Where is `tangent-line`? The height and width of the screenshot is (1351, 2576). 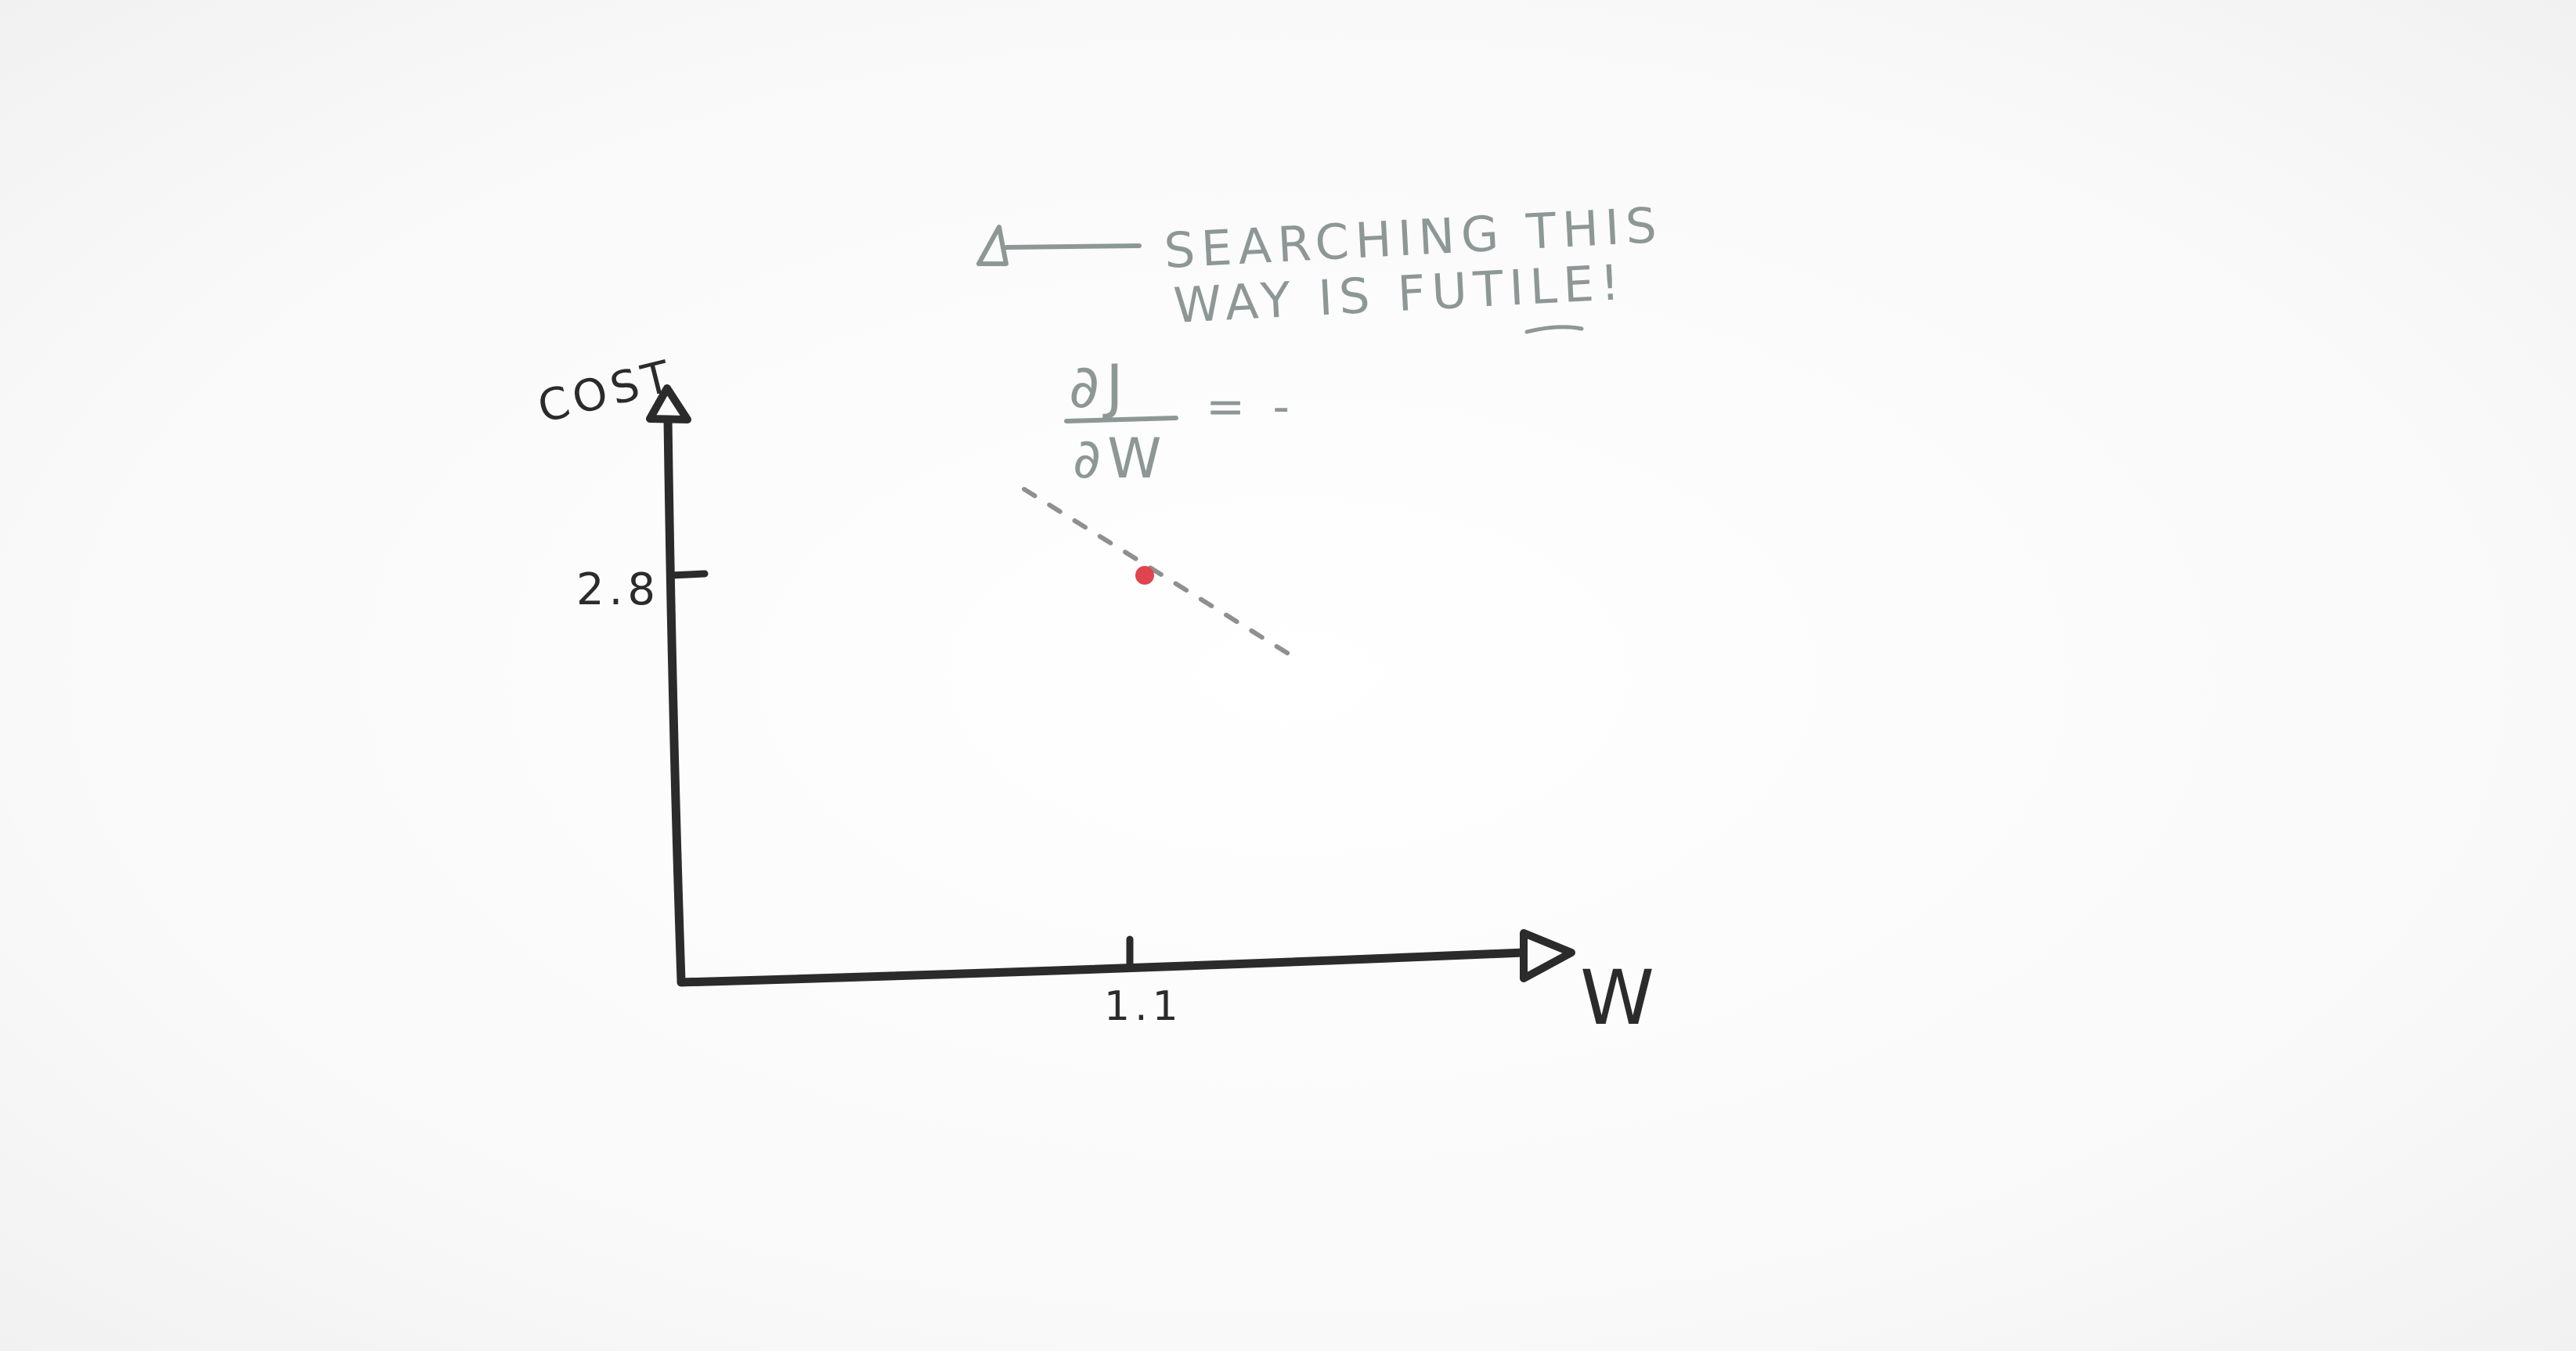
tangent-line is located at coordinates (1158, 572).